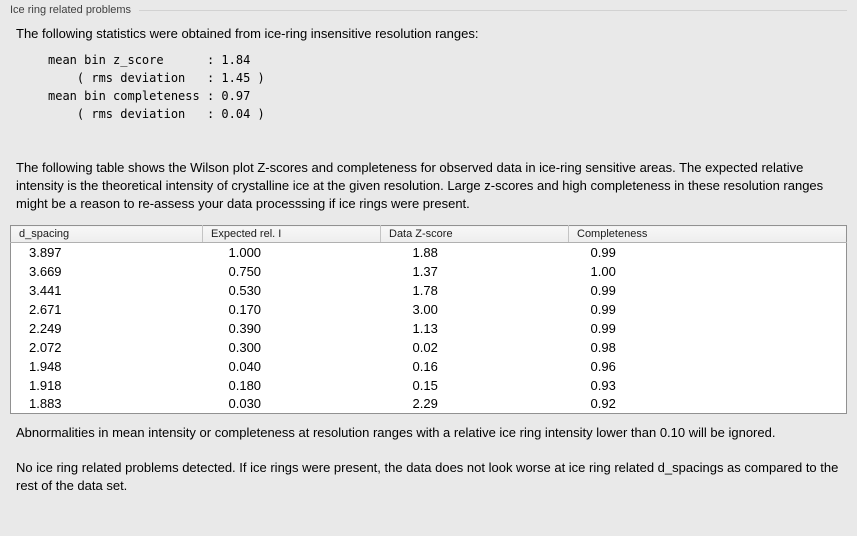 This screenshot has height=536, width=857. I want to click on table-cell: 0.02, so click(425, 347).